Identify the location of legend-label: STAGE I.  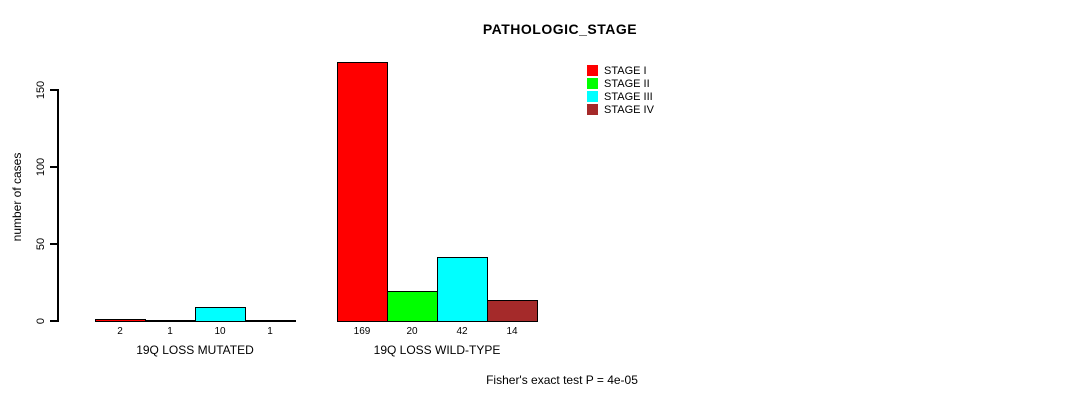
(625, 70).